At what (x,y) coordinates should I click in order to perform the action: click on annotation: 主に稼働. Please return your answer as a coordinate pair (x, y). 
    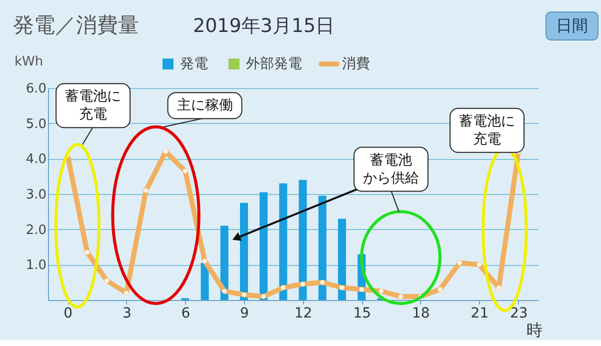
    Looking at the image, I should click on (204, 106).